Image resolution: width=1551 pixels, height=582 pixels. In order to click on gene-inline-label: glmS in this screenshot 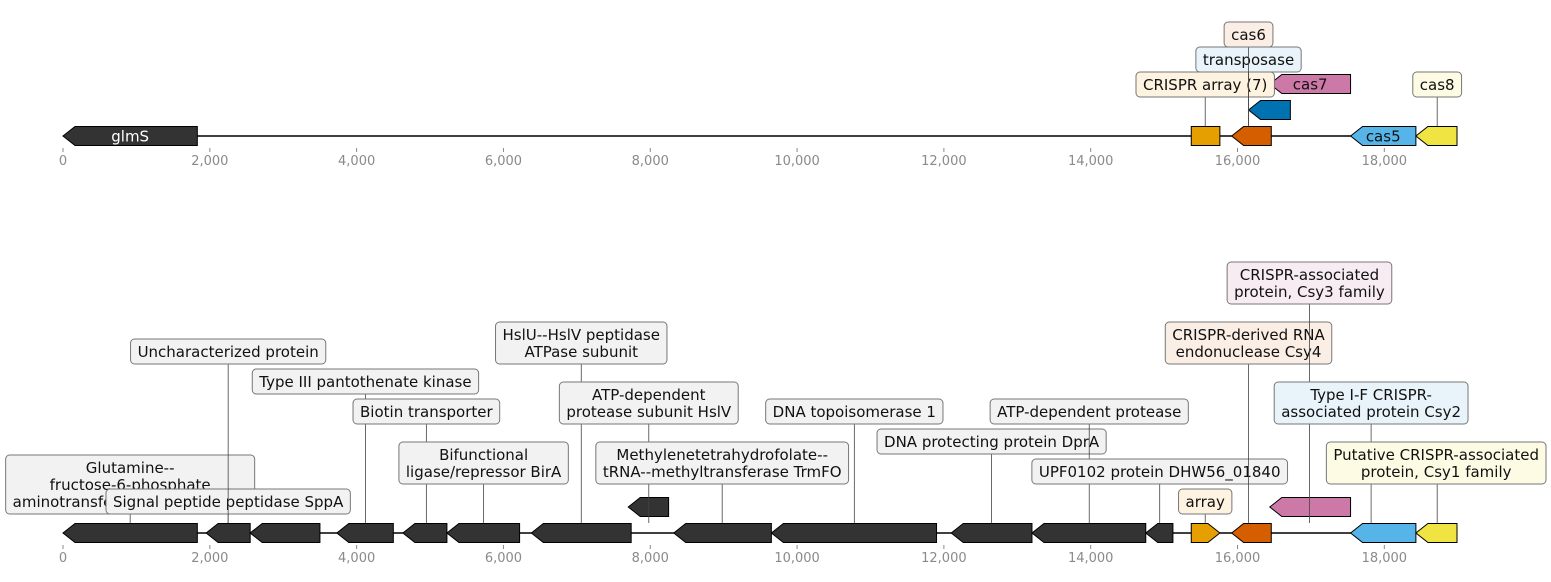, I will do `click(130, 137)`.